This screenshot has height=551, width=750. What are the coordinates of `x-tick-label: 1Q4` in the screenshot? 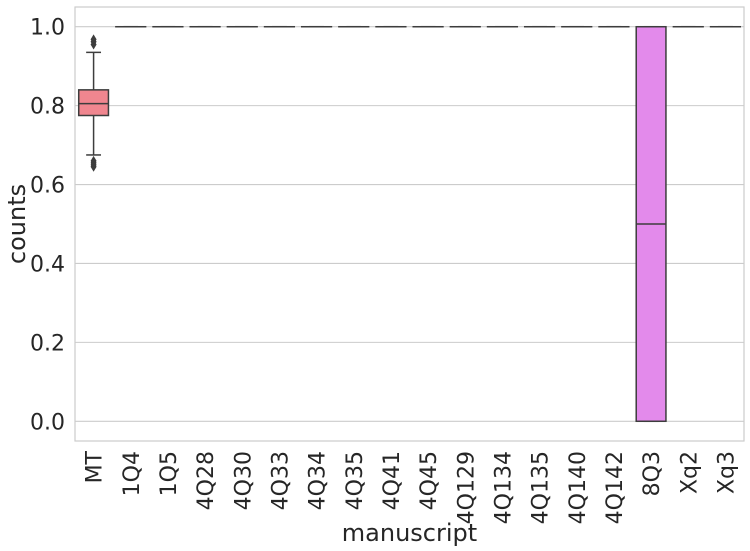 It's located at (132, 473).